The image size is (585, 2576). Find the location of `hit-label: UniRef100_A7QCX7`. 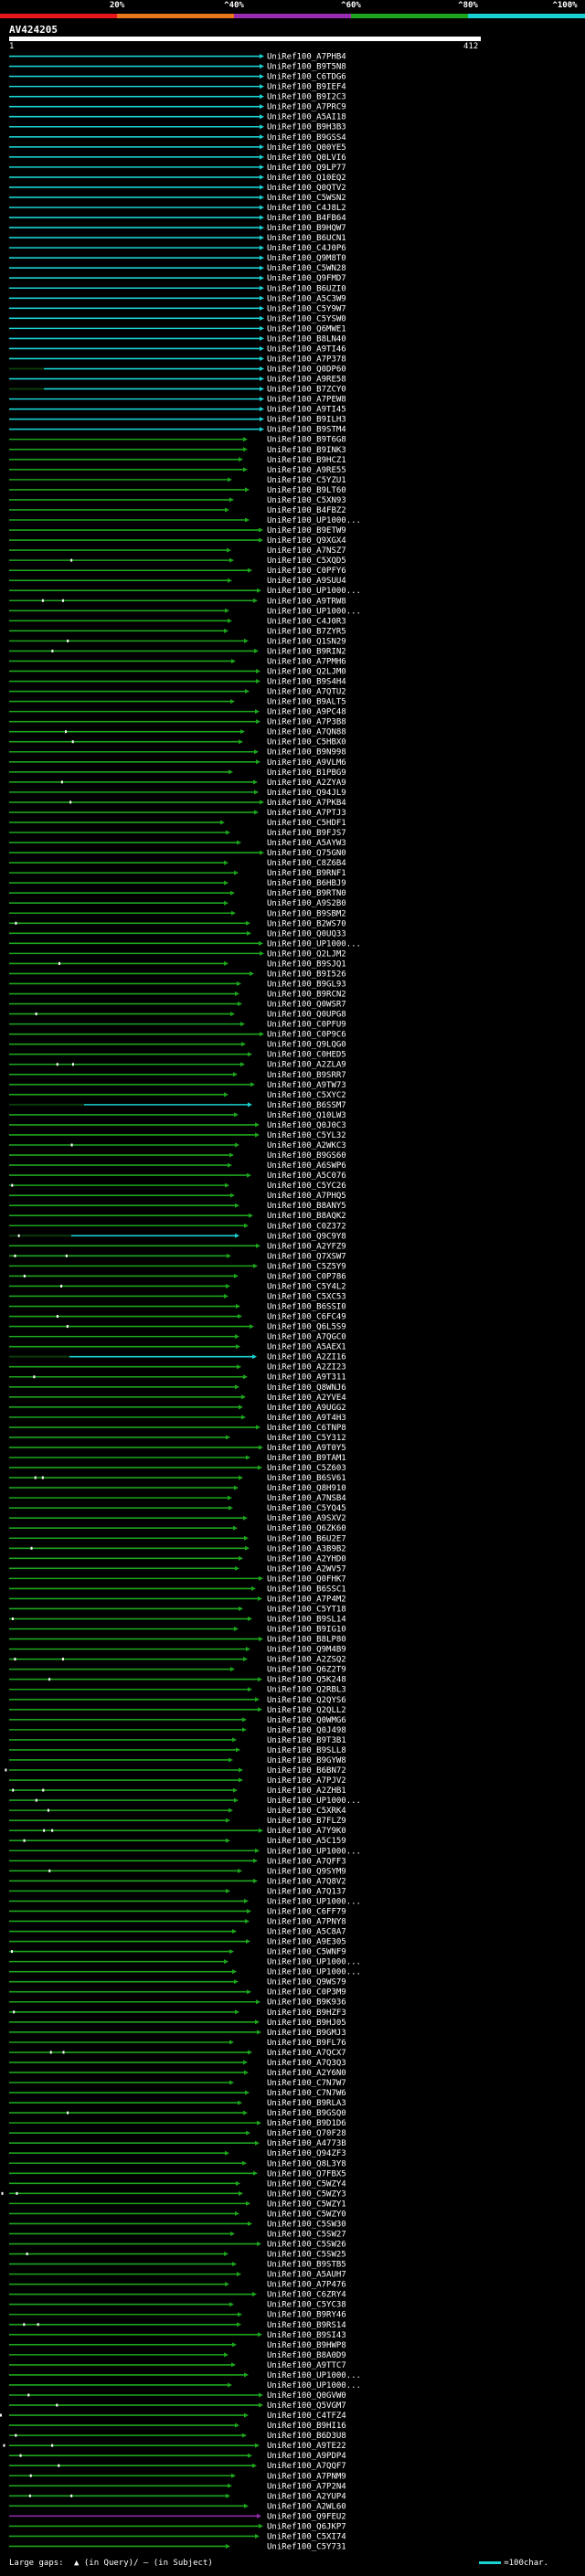

hit-label: UniRef100_A7QCX7 is located at coordinates (307, 2053).